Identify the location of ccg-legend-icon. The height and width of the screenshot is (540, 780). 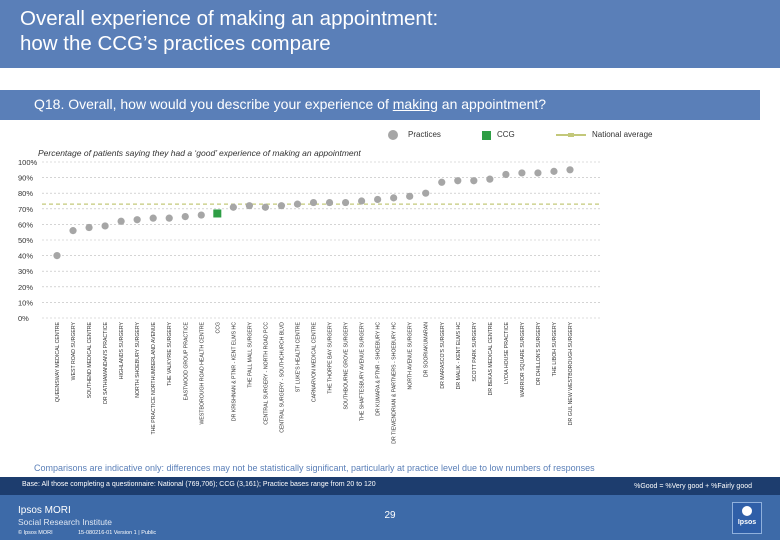
(486, 135).